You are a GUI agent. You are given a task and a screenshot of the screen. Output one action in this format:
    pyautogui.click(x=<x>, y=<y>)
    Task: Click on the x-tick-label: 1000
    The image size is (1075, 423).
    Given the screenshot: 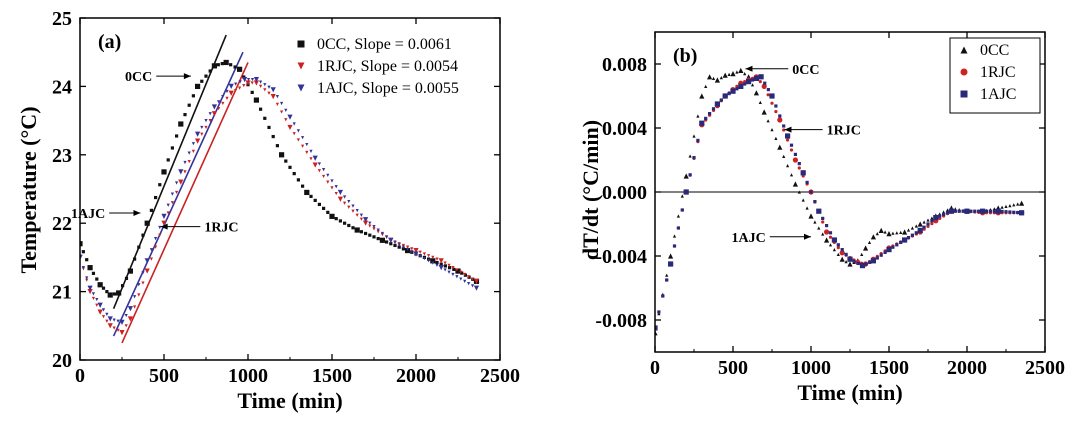 What is the action you would take?
    pyautogui.click(x=248, y=376)
    